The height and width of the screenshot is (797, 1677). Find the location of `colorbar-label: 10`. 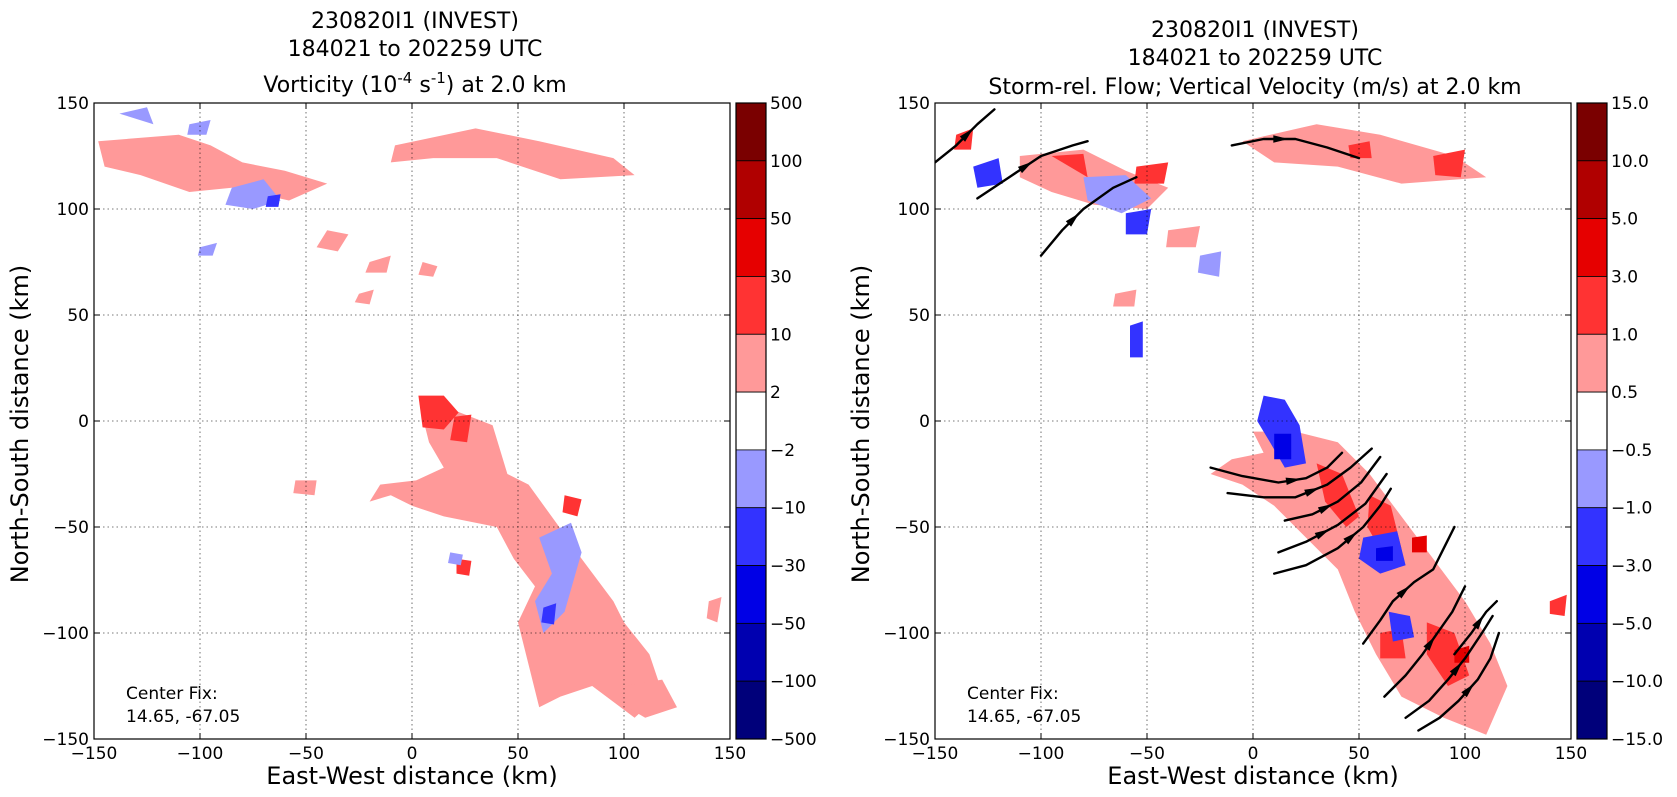

colorbar-label: 10 is located at coordinates (781, 335).